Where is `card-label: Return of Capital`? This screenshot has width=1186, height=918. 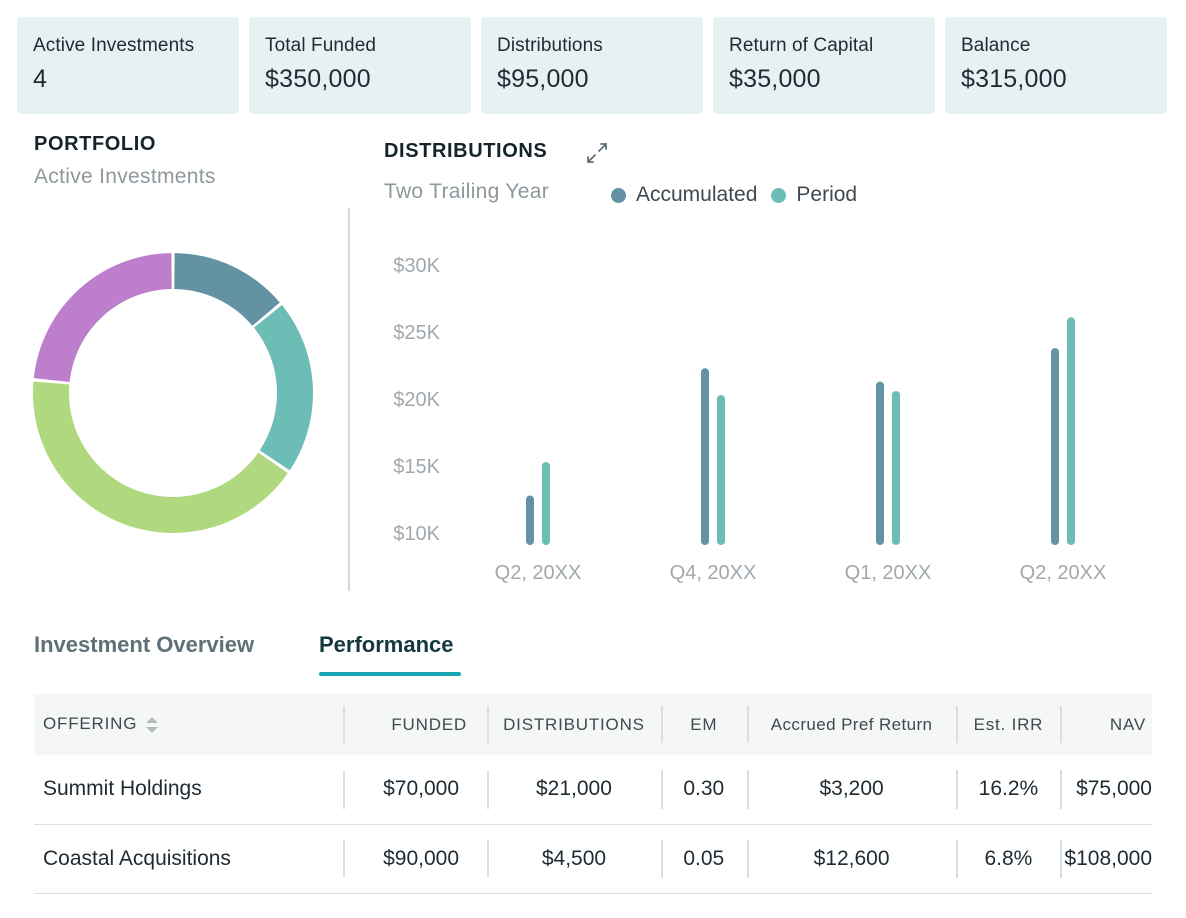
card-label: Return of Capital is located at coordinates (801, 45).